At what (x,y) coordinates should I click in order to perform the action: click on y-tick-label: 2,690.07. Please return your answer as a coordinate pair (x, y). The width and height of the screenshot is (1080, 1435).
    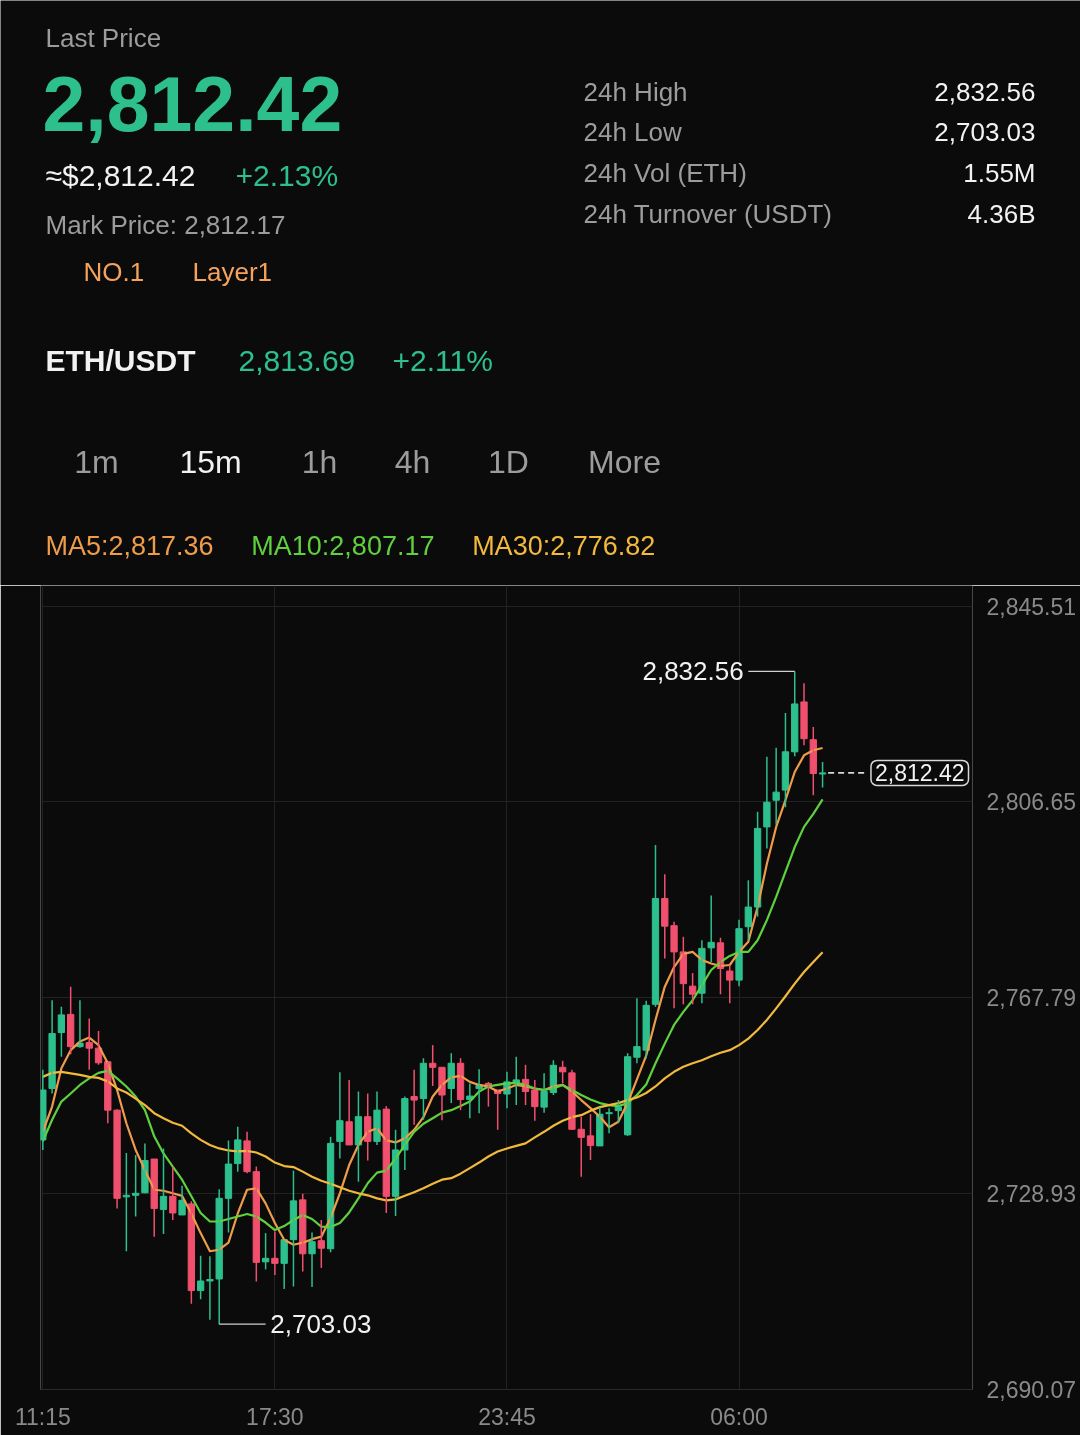
    Looking at the image, I should click on (1031, 1390).